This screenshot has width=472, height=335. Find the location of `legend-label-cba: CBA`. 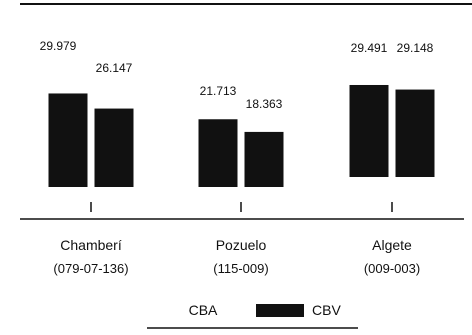

legend-label-cba: CBA is located at coordinates (203, 310).